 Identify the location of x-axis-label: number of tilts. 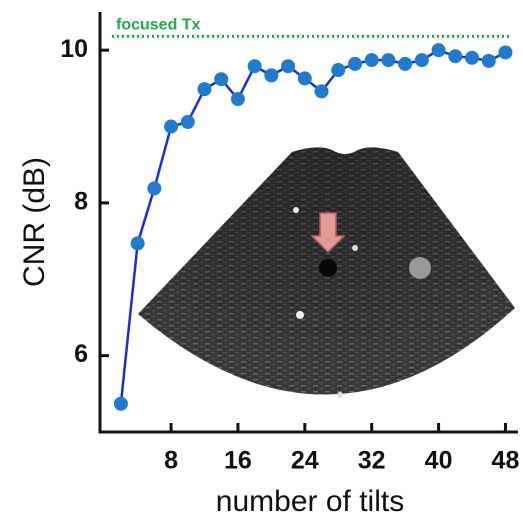
(310, 501).